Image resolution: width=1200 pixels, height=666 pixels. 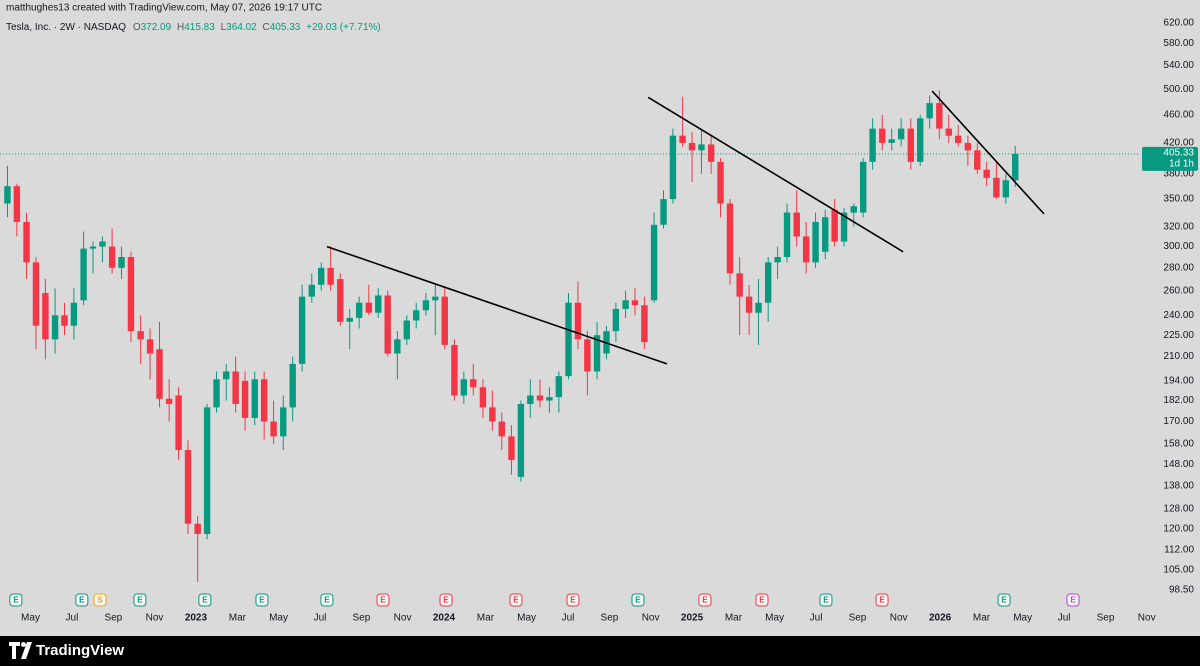 I want to click on y-tick-label: 280.00, so click(x=1178, y=267).